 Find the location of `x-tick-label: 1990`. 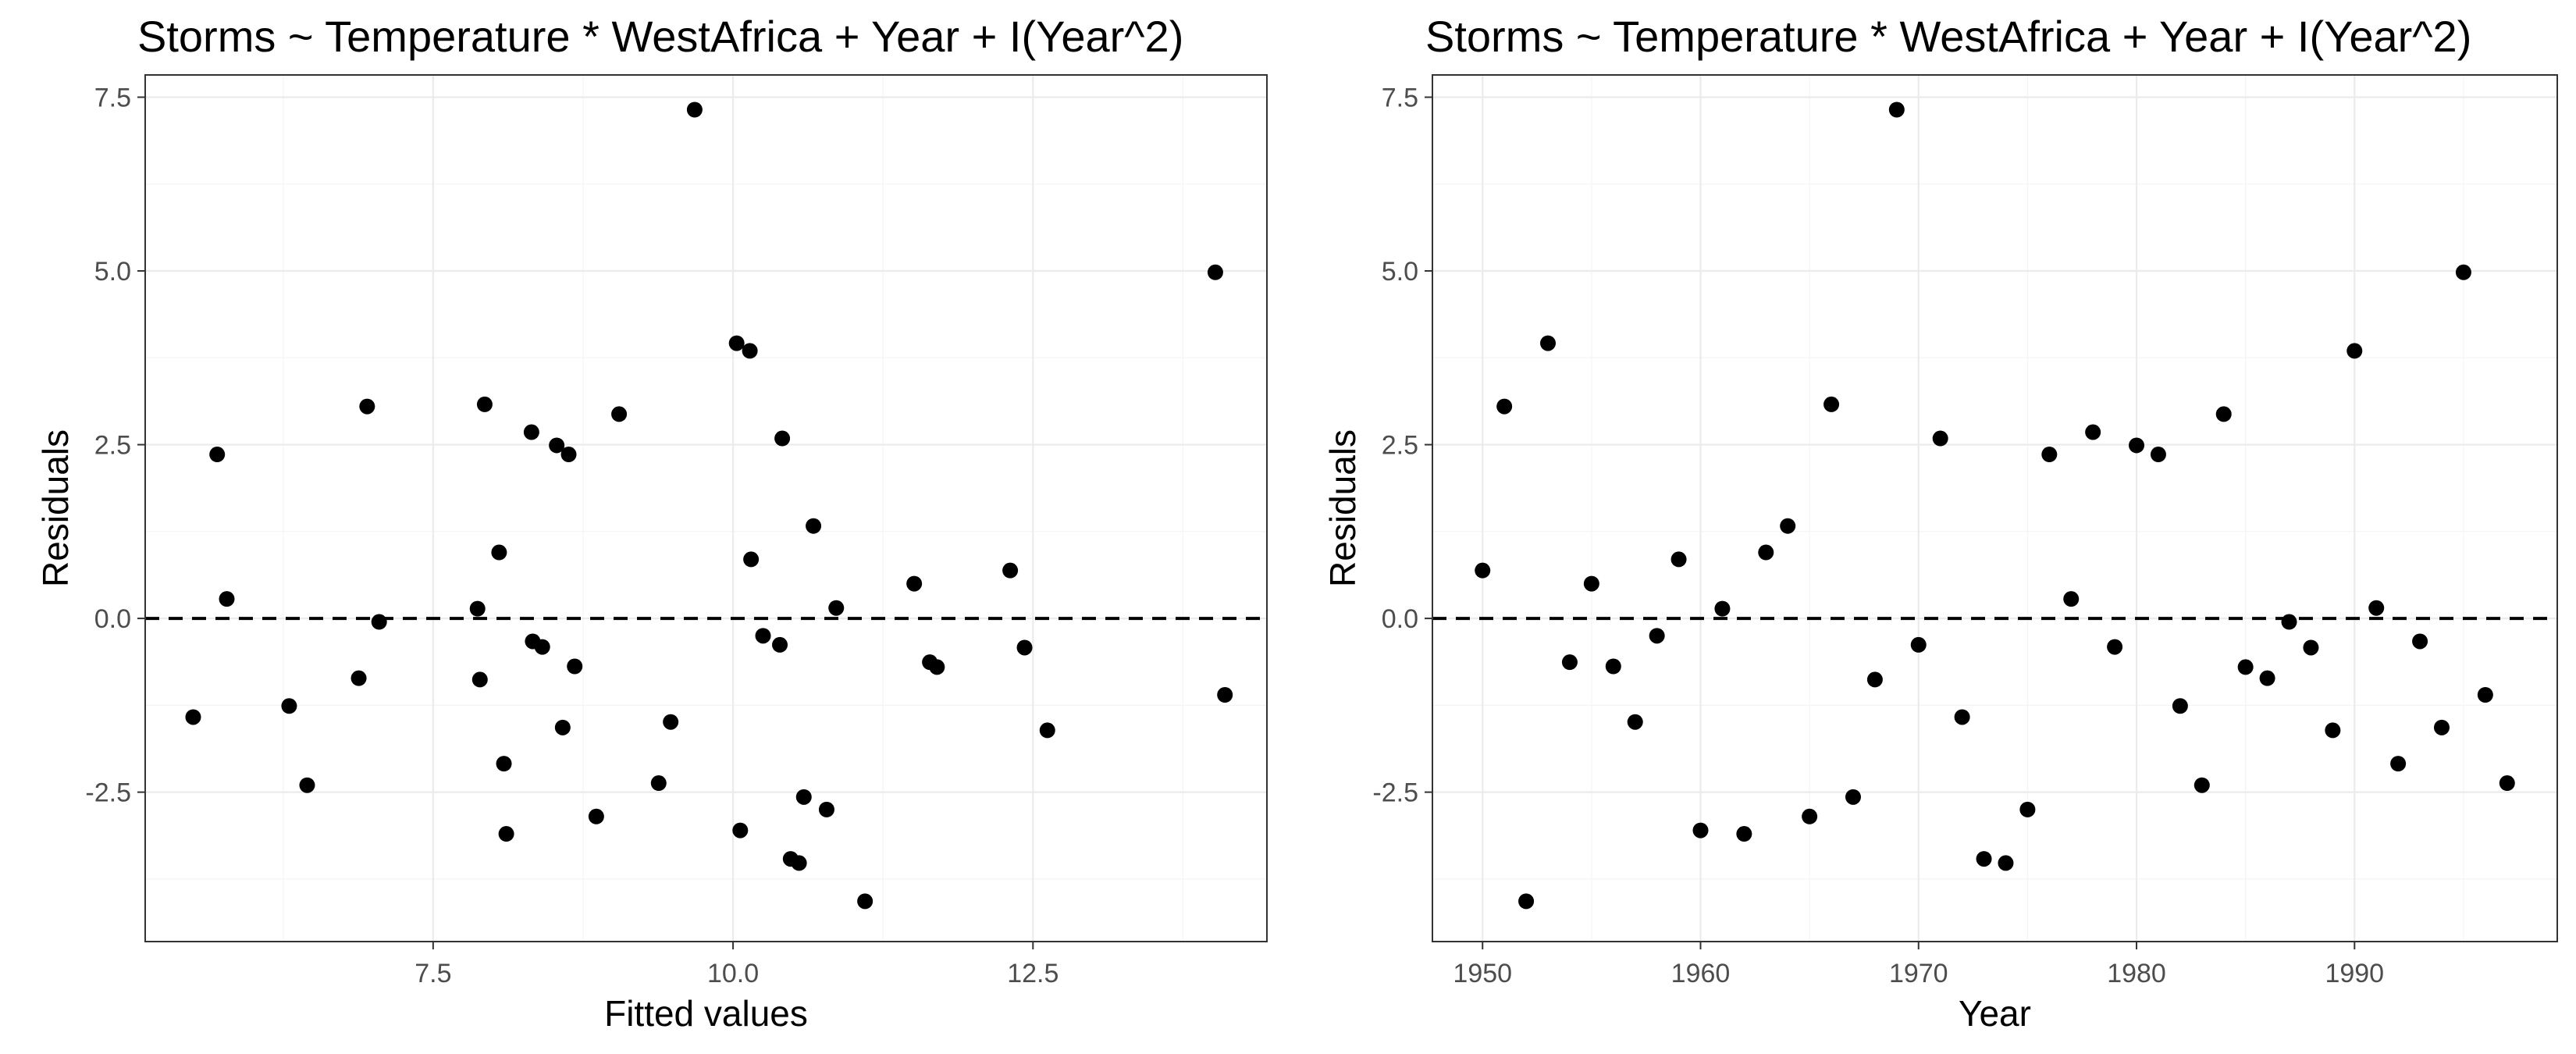

x-tick-label: 1990 is located at coordinates (2354, 973).